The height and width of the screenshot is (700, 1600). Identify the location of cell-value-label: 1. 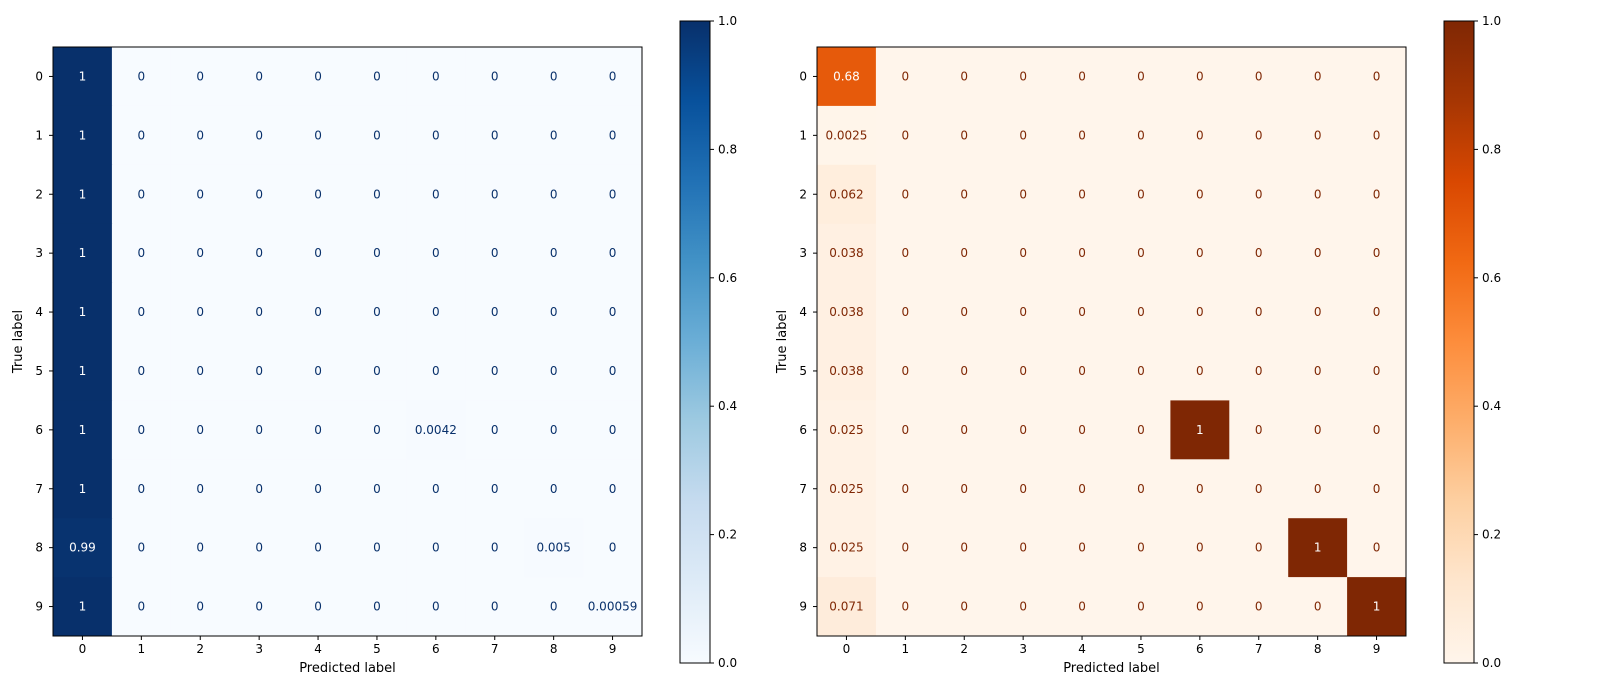
(83, 194).